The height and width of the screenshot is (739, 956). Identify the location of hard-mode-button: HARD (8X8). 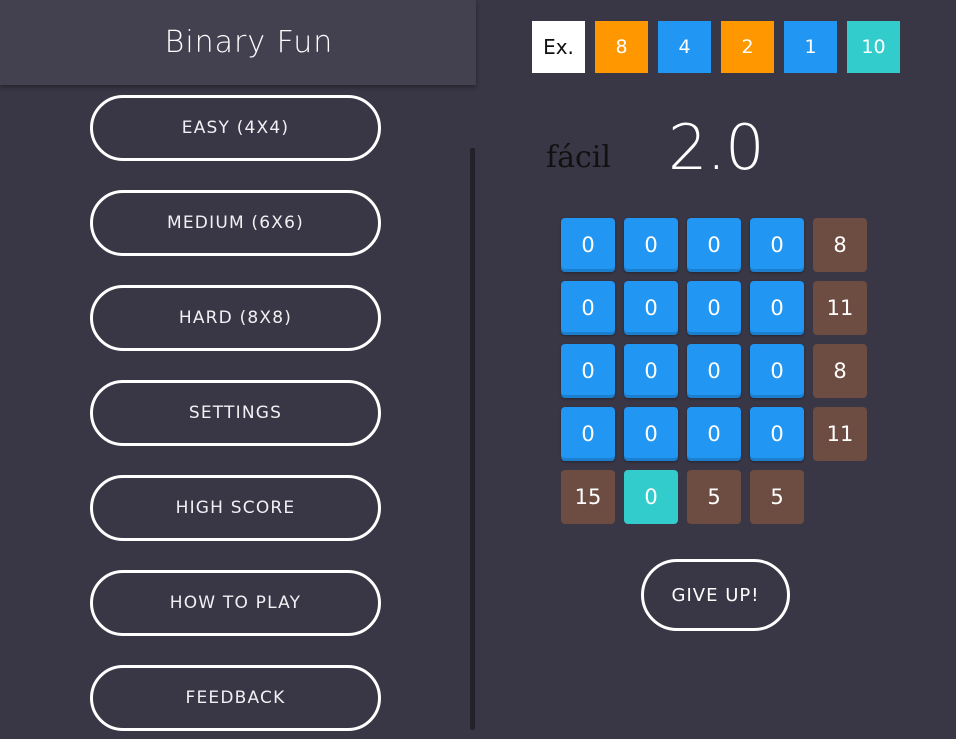
(235, 318).